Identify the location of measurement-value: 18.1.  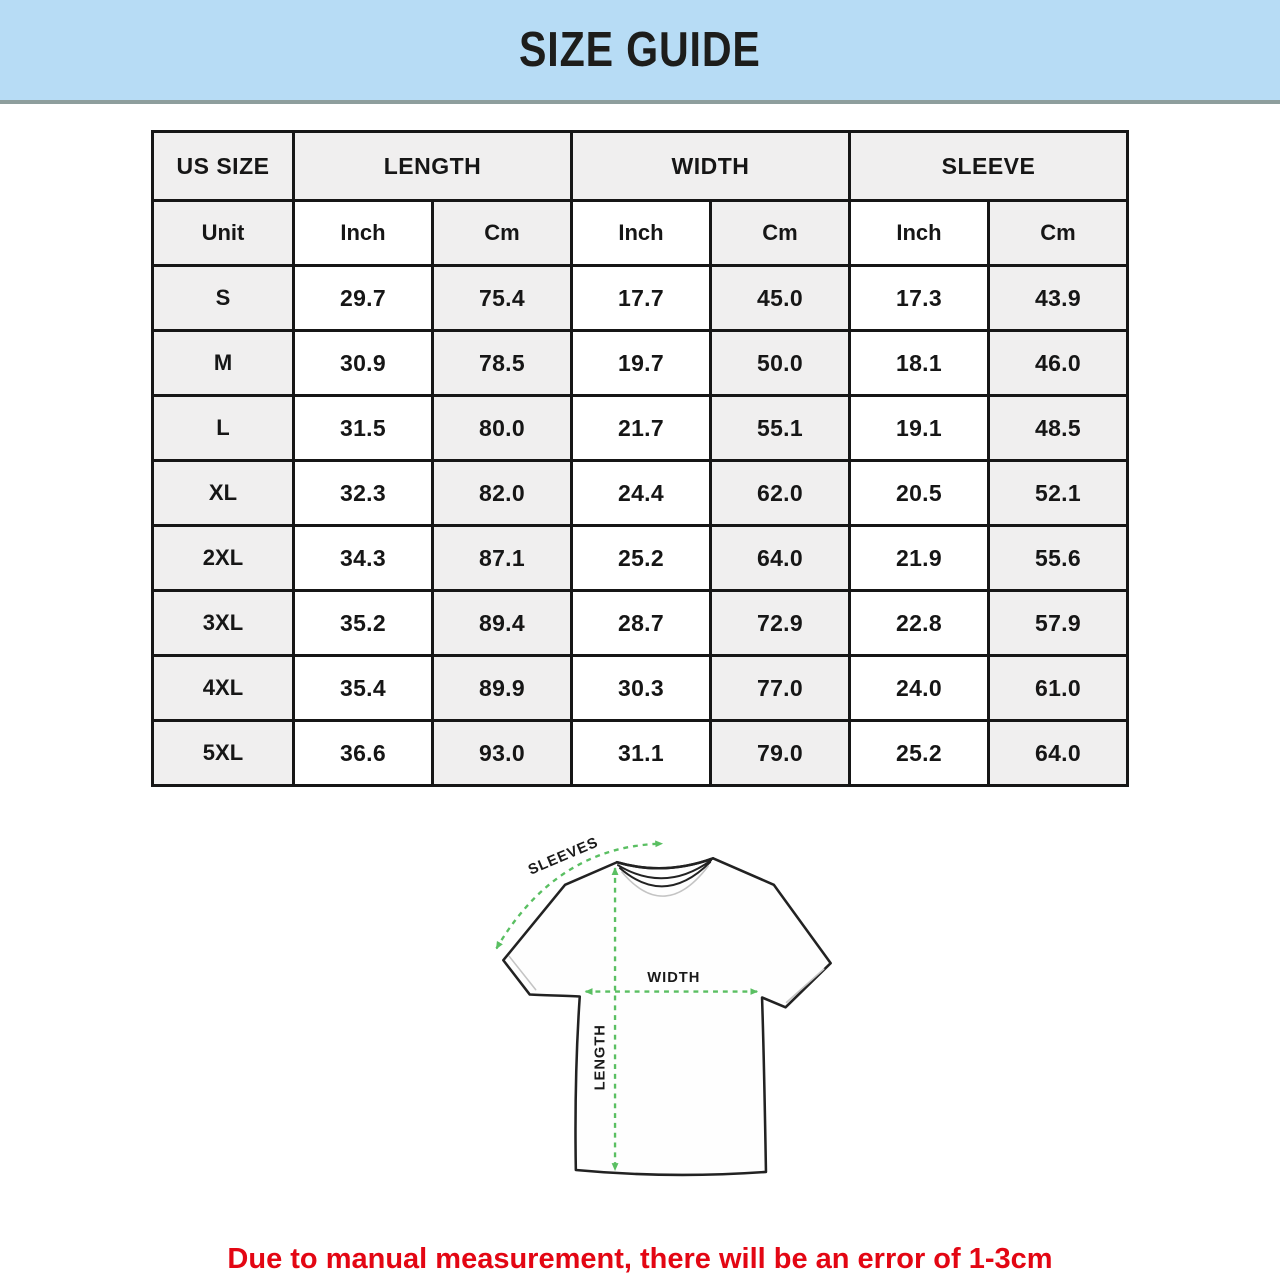
(918, 363).